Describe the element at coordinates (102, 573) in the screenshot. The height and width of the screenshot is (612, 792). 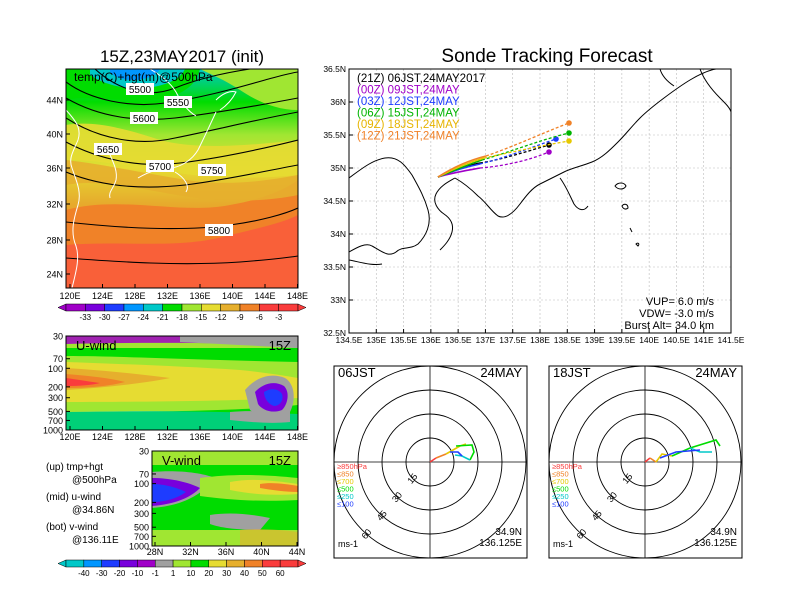
I see `colorbar-tick-label: -30` at that location.